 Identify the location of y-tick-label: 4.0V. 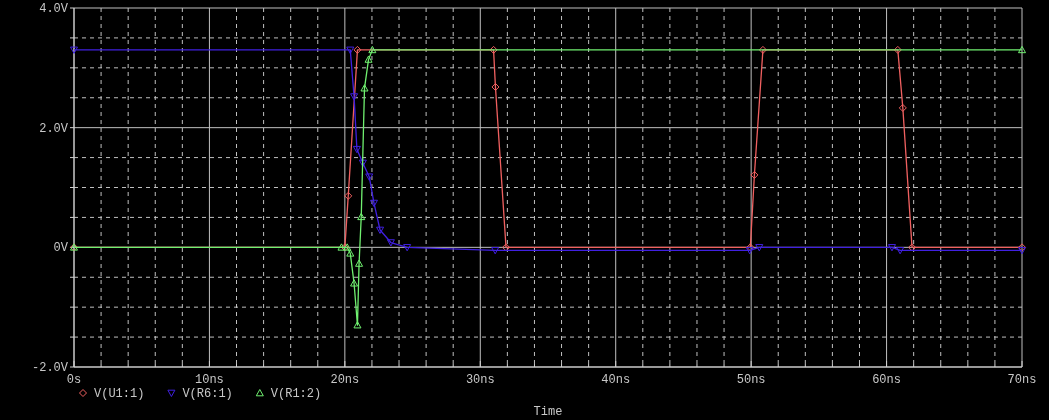
(54, 9).